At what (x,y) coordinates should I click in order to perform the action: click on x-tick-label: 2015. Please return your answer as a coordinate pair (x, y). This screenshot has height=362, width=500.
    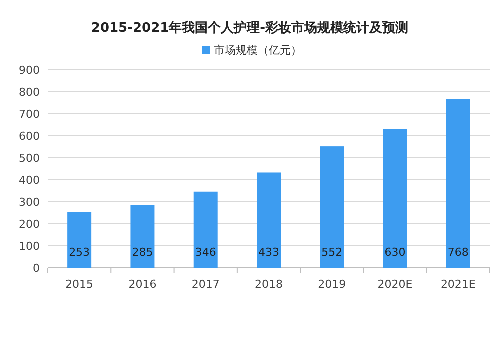
    Looking at the image, I should click on (80, 284).